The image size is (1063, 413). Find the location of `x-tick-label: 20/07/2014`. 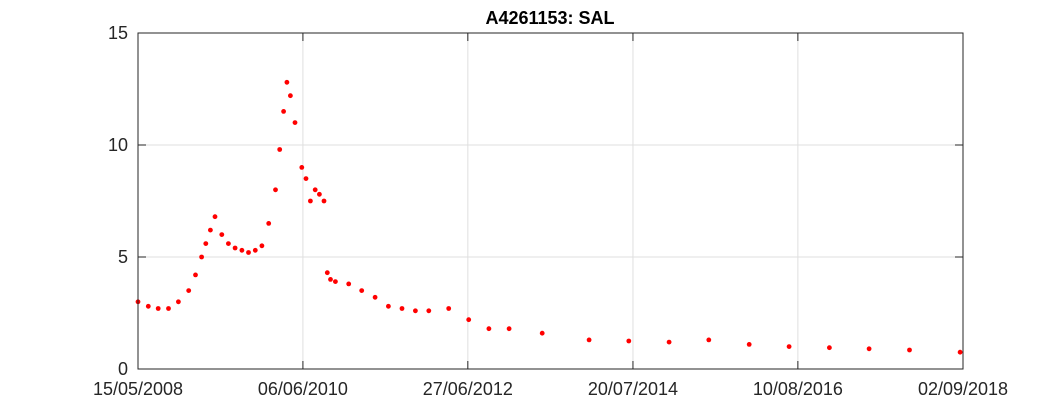

x-tick-label: 20/07/2014 is located at coordinates (633, 389).